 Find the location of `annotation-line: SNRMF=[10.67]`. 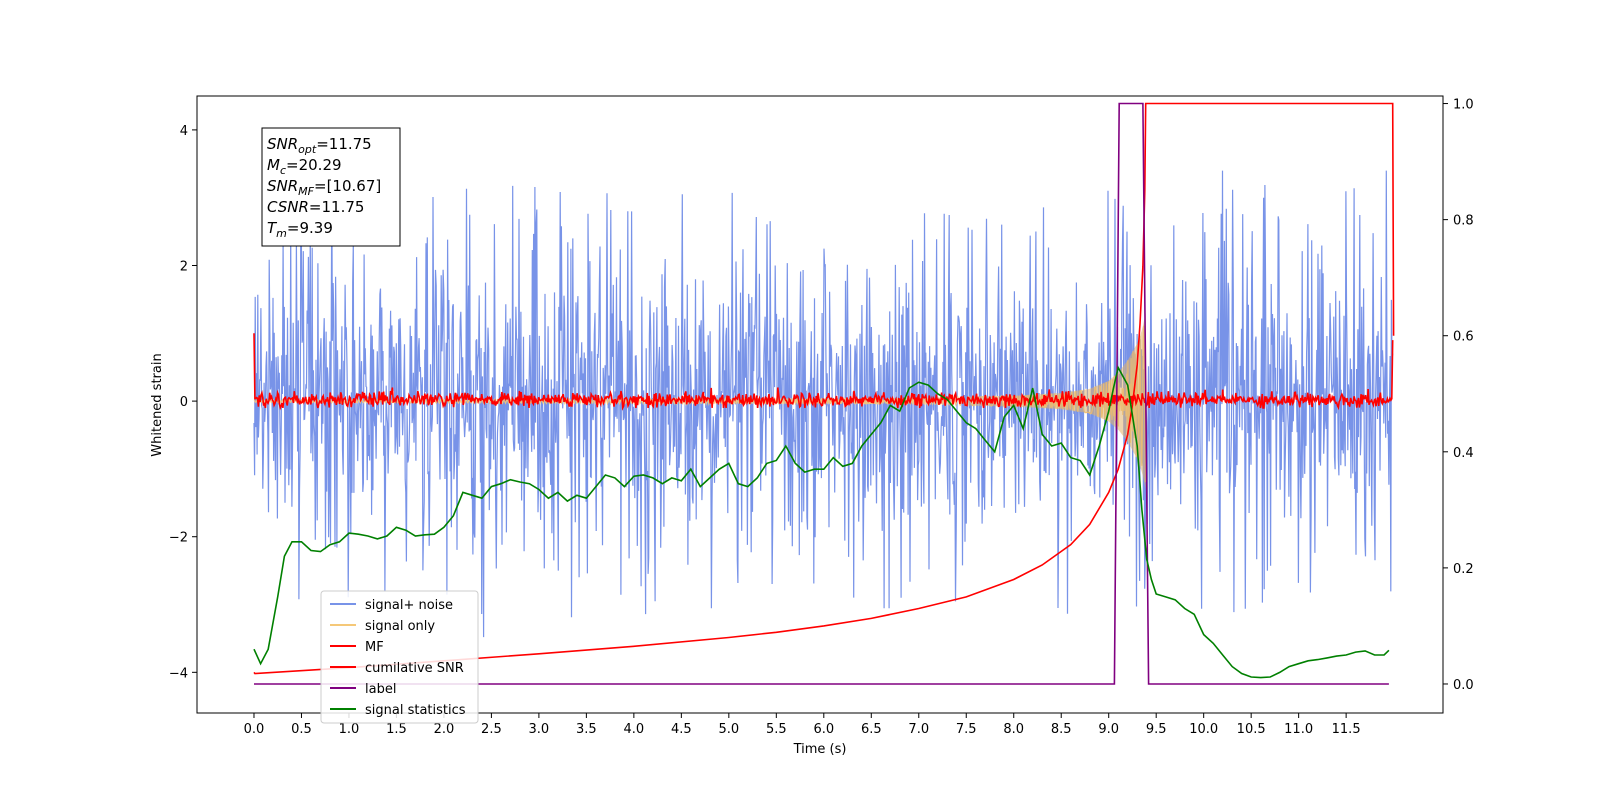

annotation-line: SNRMF=[10.67] is located at coordinates (324, 187).